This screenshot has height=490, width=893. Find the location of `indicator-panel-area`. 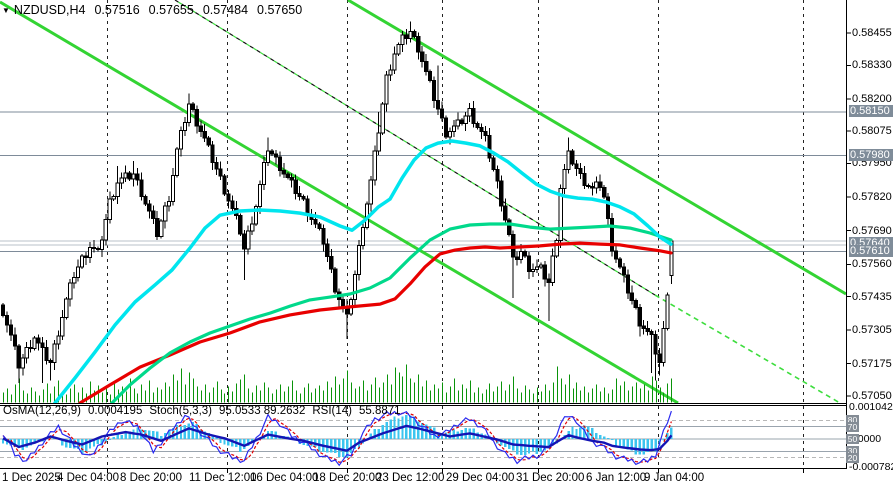

indicator-panel-area is located at coordinates (423, 437).